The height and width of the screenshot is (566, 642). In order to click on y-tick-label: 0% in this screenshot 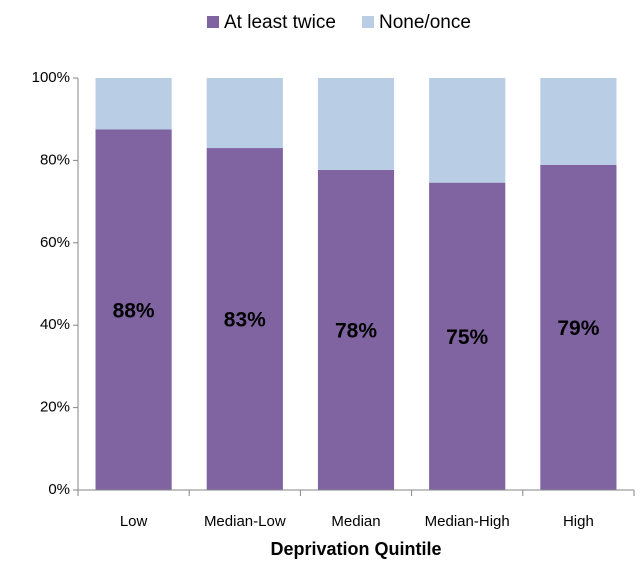, I will do `click(59, 489)`.